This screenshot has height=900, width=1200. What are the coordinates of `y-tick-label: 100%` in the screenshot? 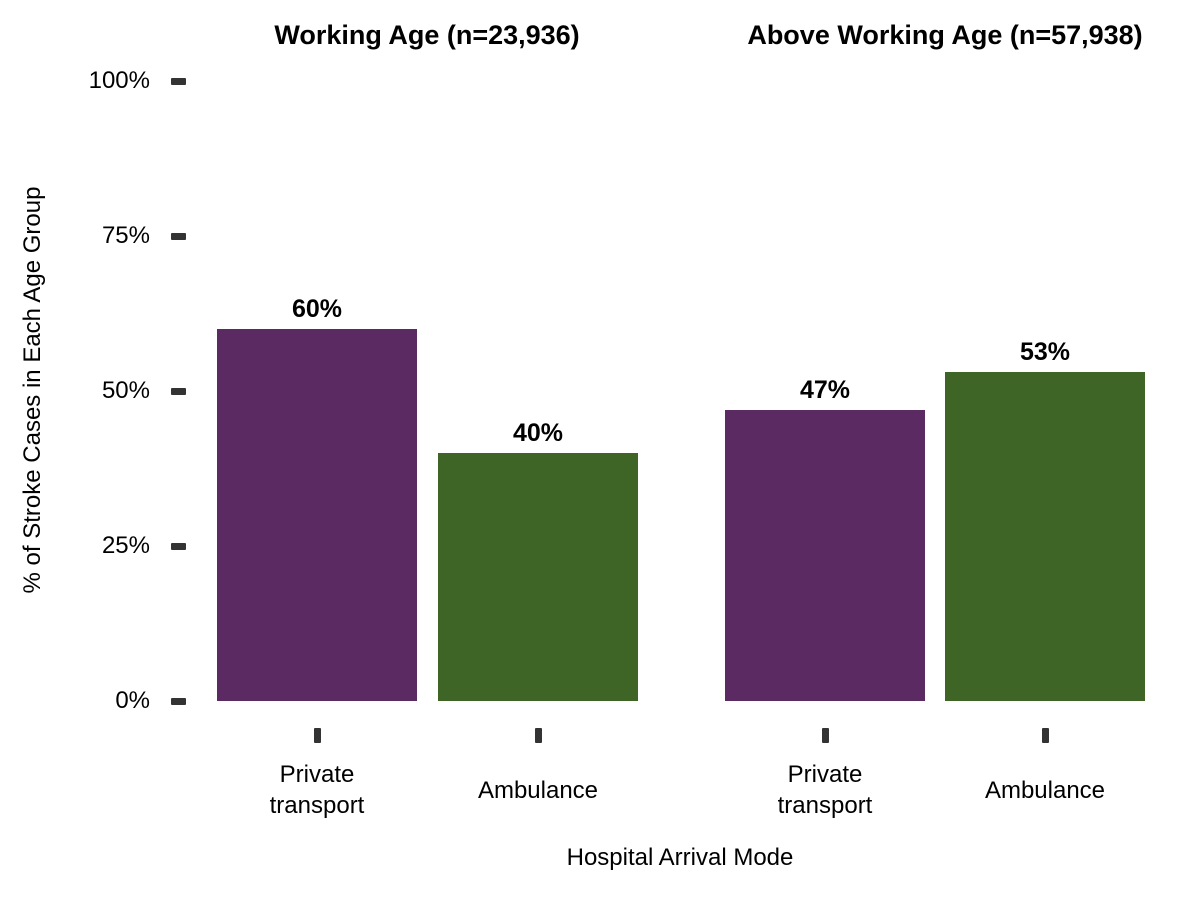 It's located at (119, 80).